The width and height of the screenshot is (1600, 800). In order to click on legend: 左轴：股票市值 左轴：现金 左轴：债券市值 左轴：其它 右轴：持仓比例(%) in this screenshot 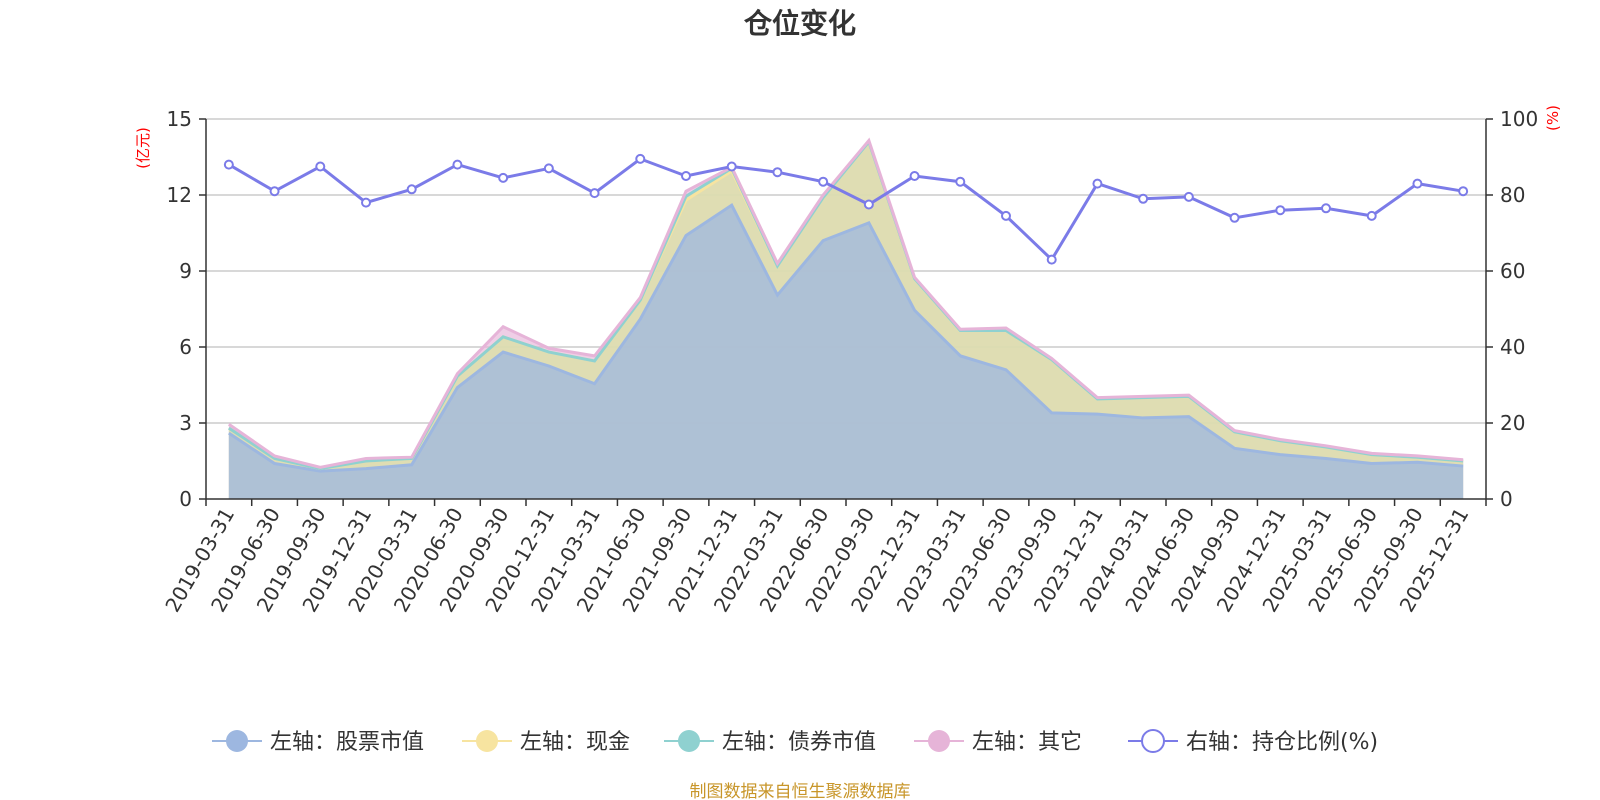, I will do `click(795, 742)`.